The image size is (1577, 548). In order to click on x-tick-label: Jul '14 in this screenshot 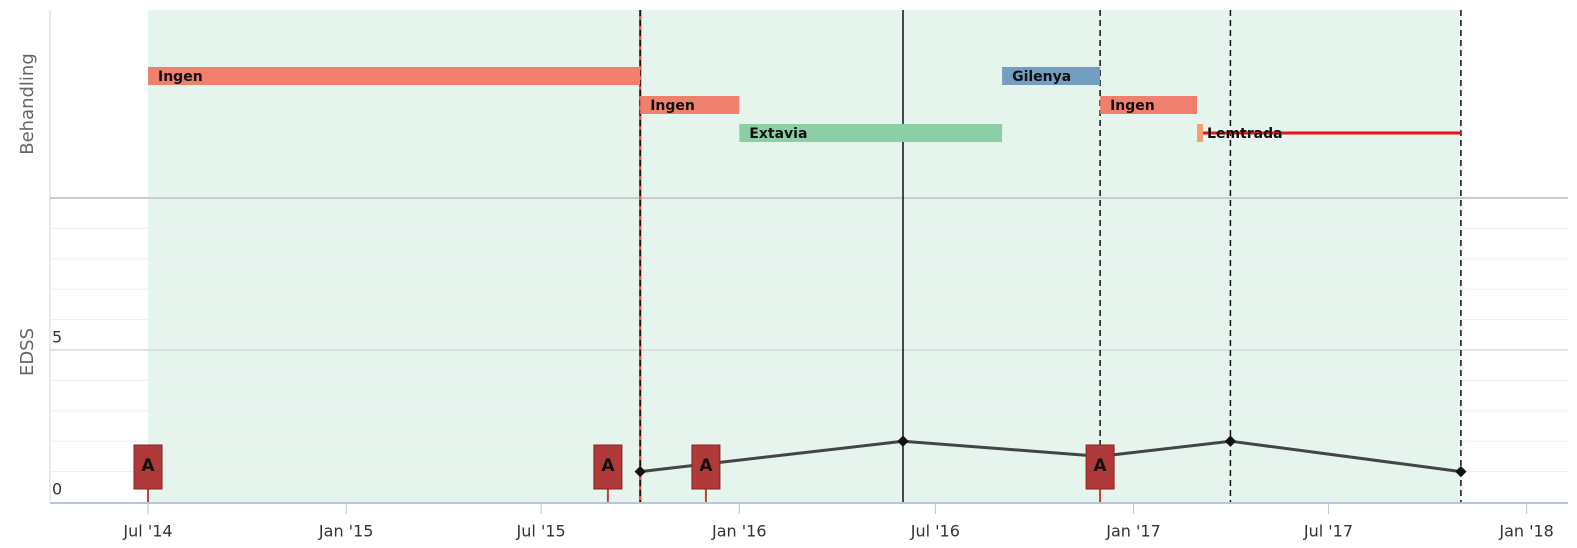, I will do `click(147, 531)`.